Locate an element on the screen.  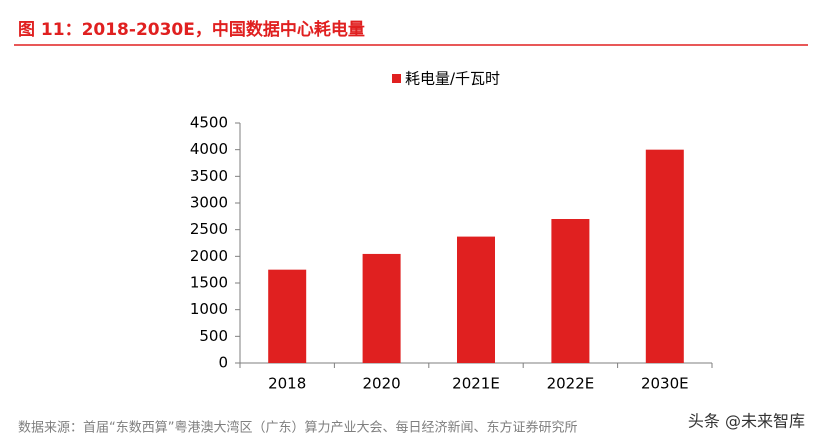
legend-label: 耗电量/千瓦时 is located at coordinates (452, 79).